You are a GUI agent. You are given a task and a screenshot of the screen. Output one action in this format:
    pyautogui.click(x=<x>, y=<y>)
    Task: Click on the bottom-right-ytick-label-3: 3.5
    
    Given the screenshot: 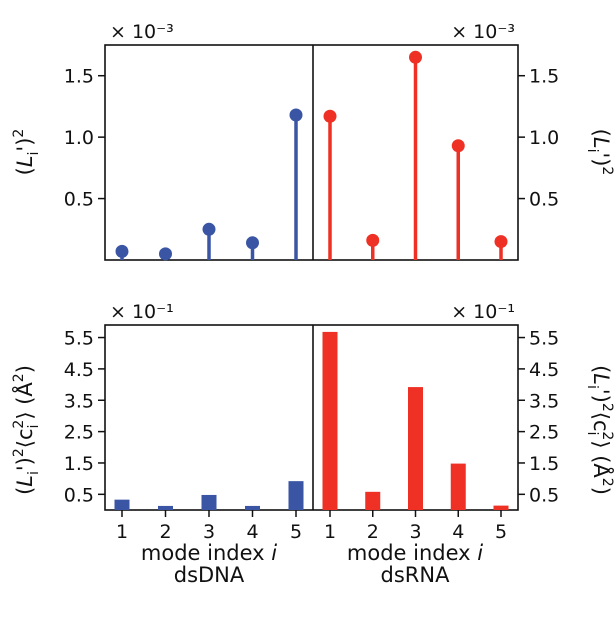 What is the action you would take?
    pyautogui.click(x=544, y=401)
    